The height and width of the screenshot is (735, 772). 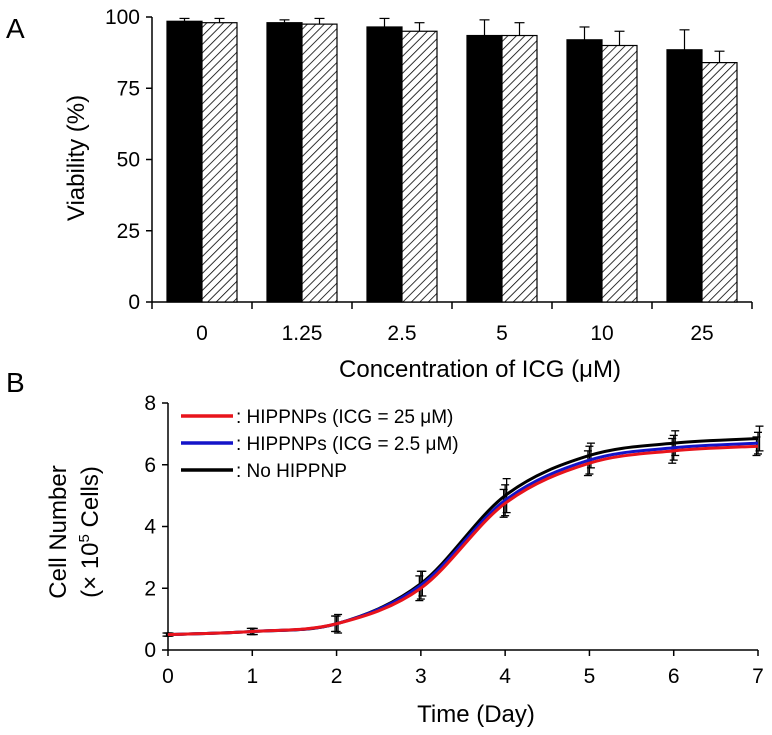 I want to click on y-tick-label: 4, so click(x=150, y=527).